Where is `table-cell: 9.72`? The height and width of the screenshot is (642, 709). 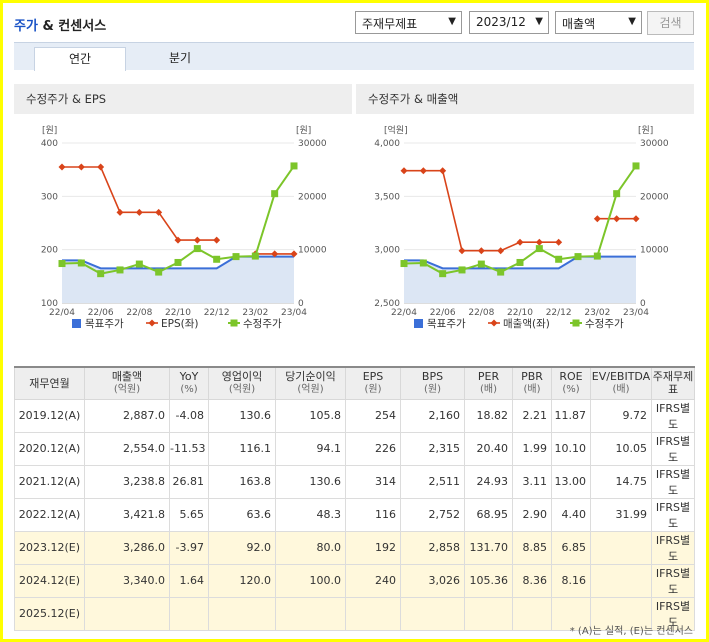
table-cell: 9.72 is located at coordinates (621, 415).